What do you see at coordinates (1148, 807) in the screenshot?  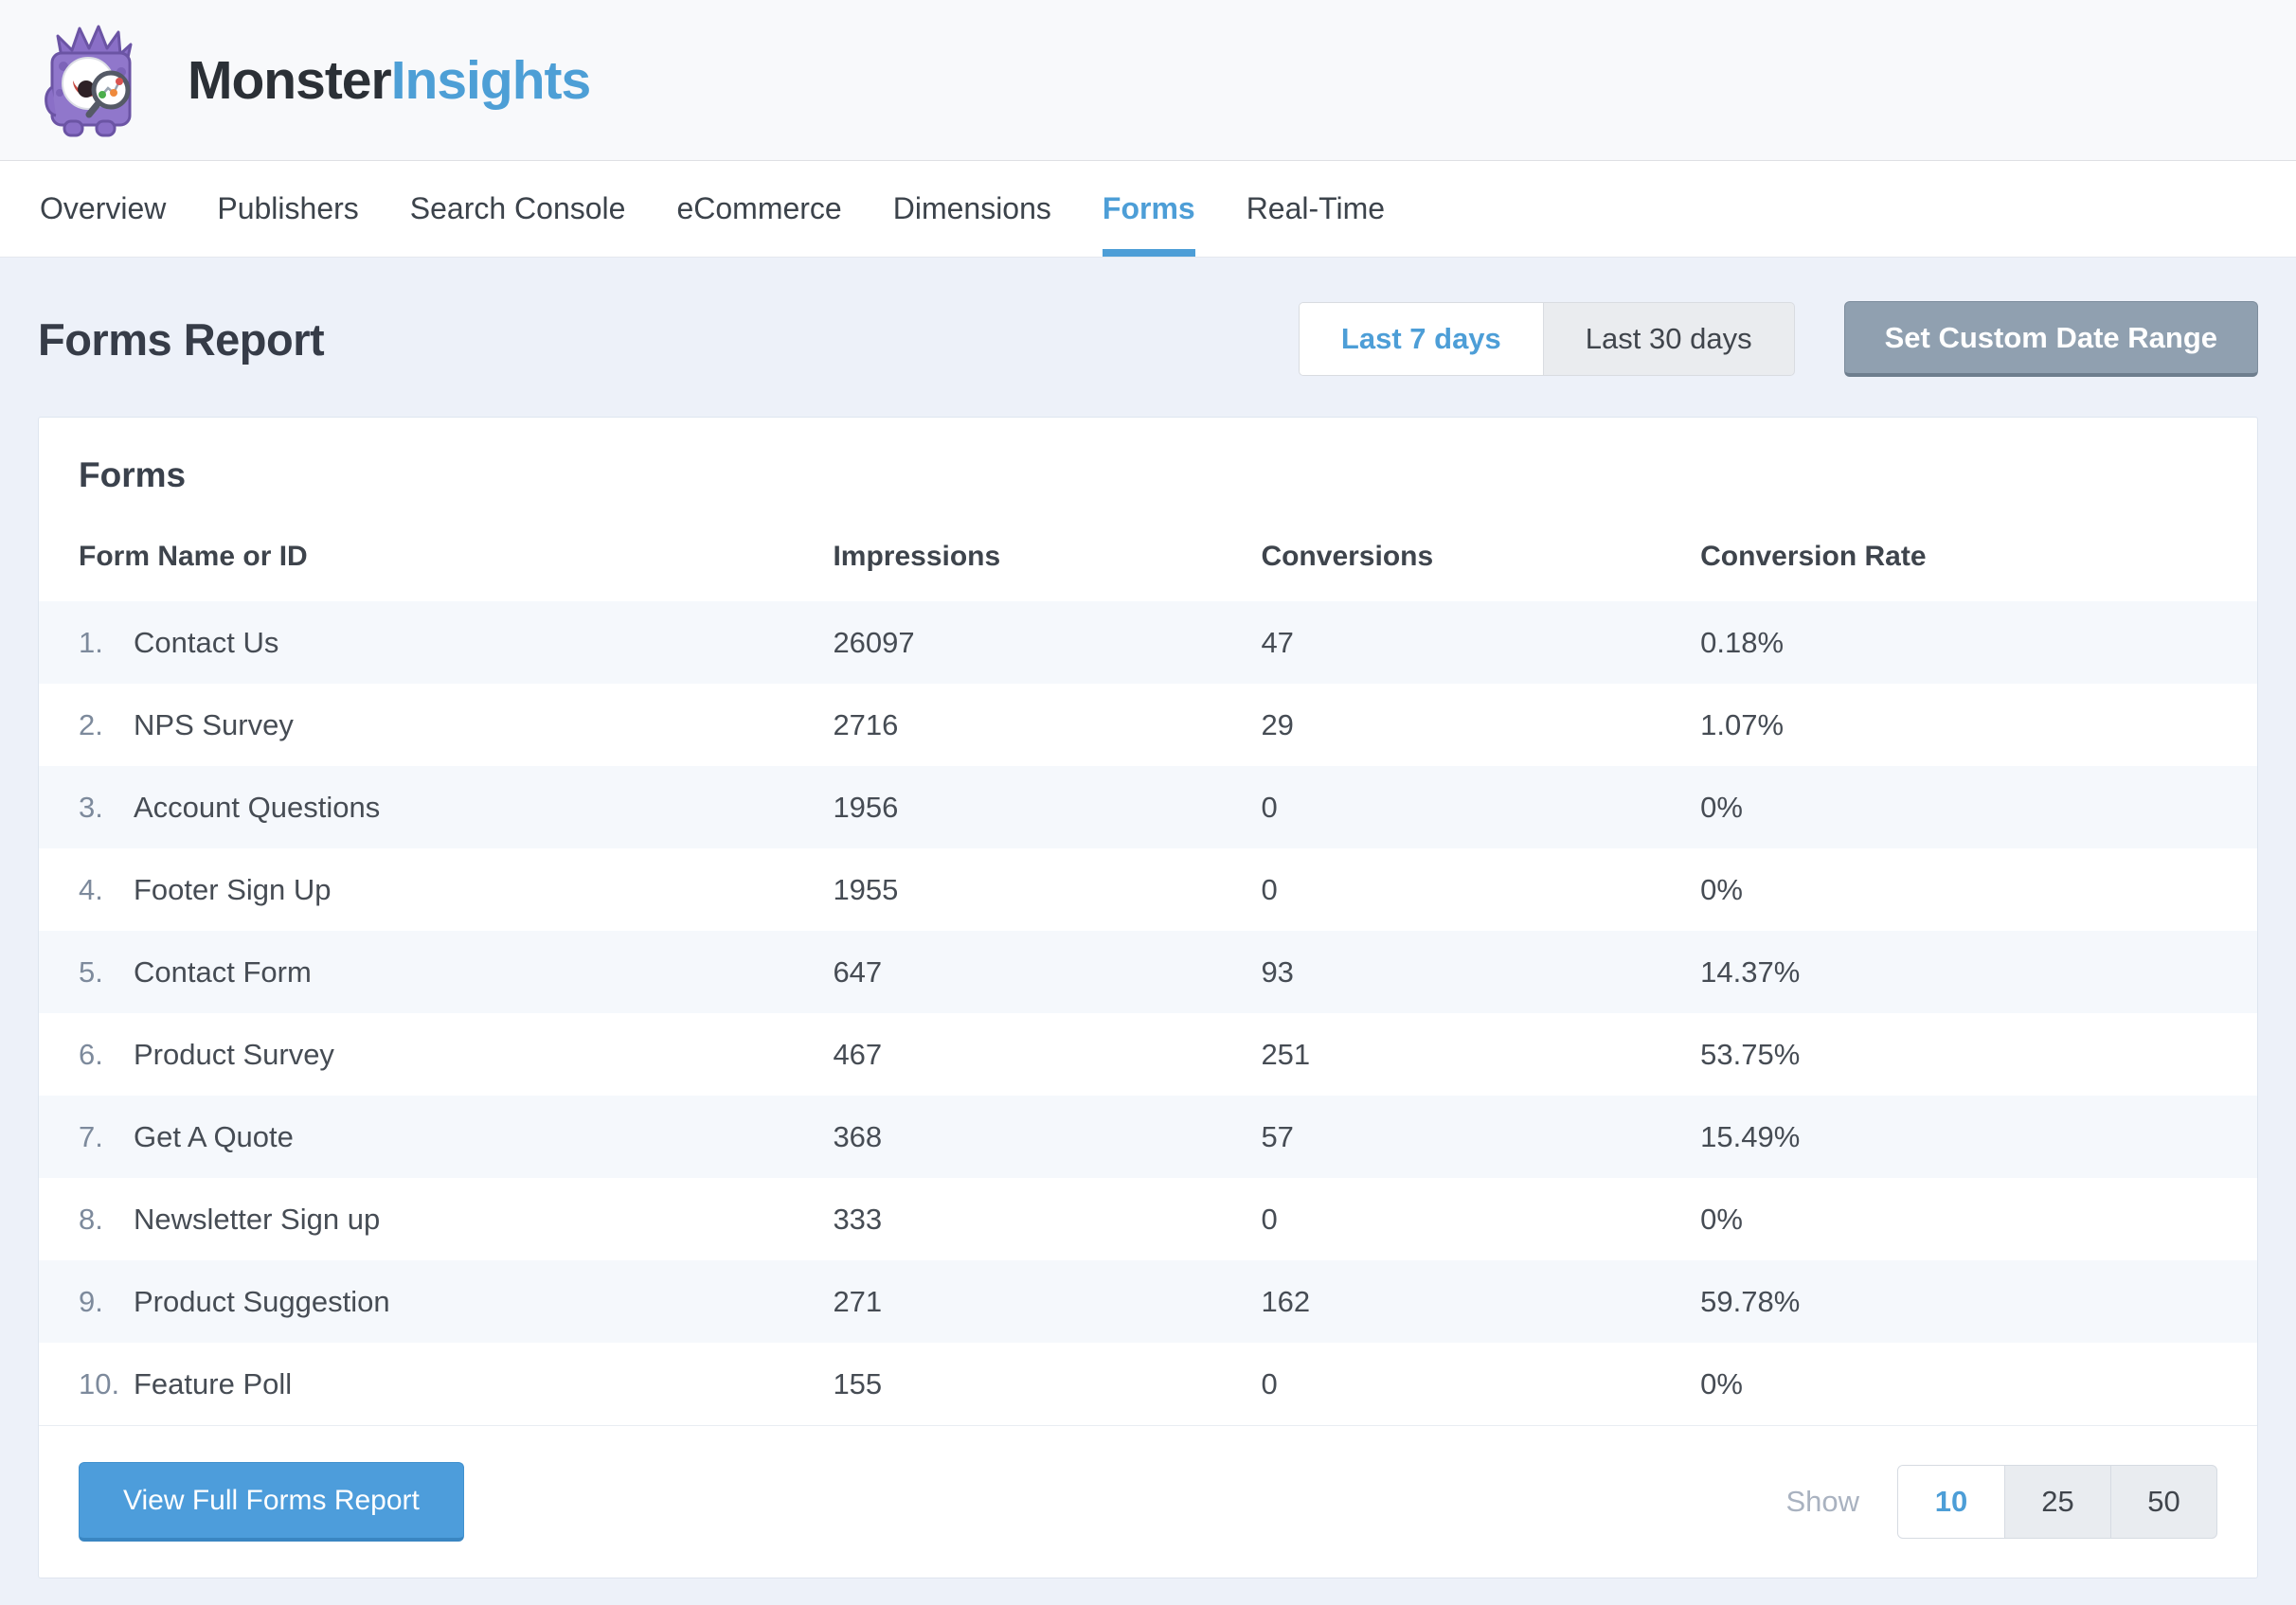 I see `table-row: 3. Account Questions 1956 0 0%` at bounding box center [1148, 807].